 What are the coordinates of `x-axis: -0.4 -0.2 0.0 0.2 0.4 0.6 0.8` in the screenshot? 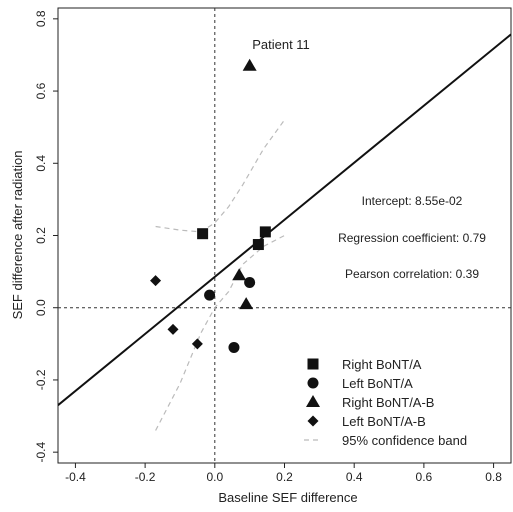 It's located at (283, 473).